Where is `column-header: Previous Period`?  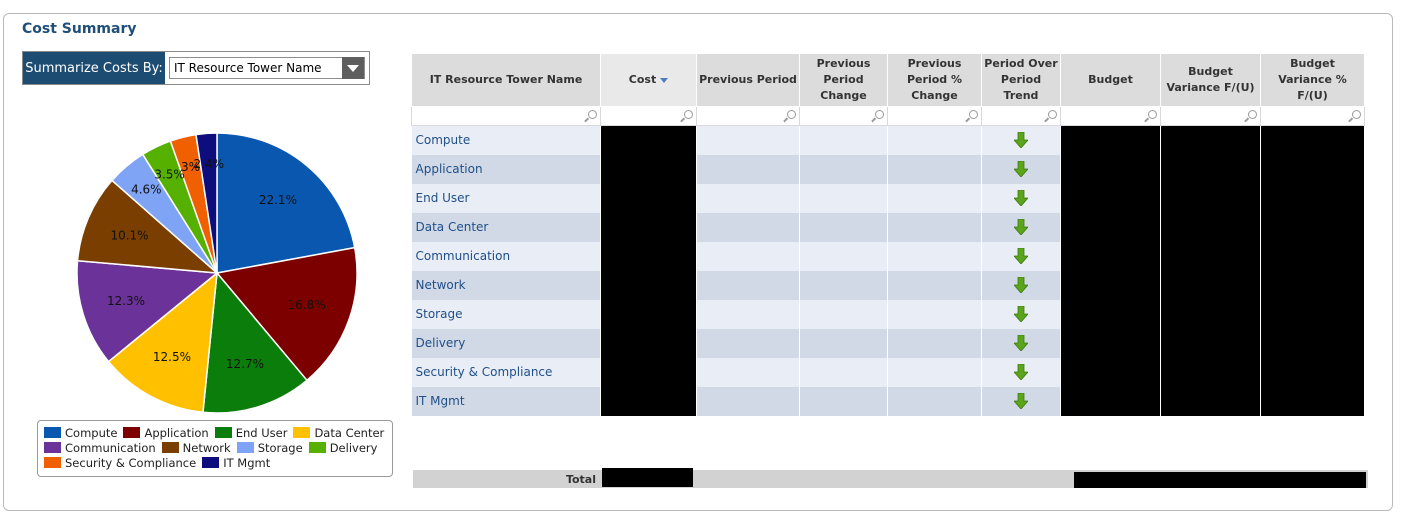
column-header: Previous Period is located at coordinates (748, 80).